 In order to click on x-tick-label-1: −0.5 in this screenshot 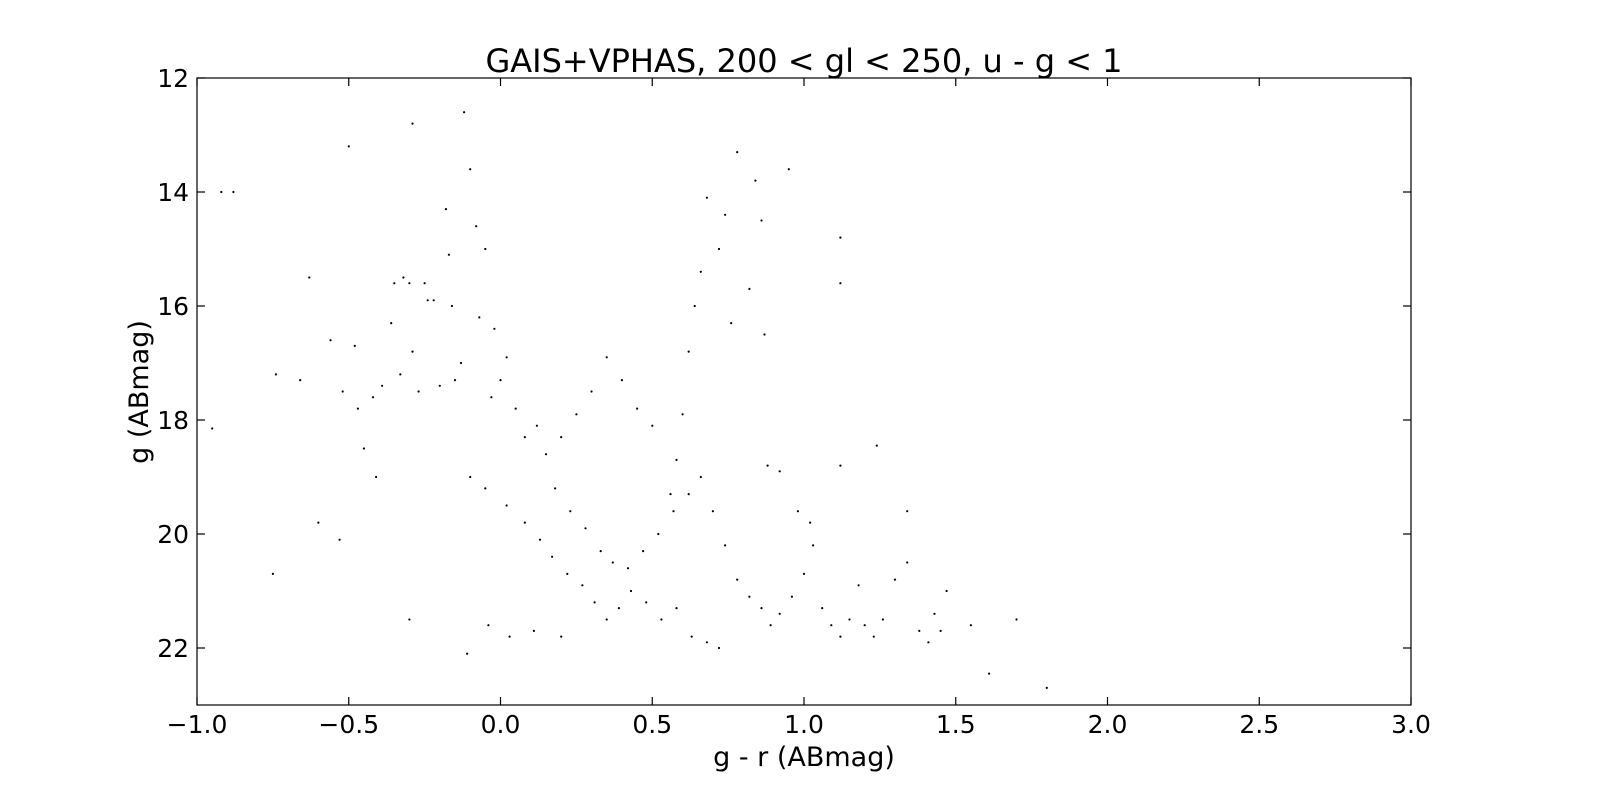, I will do `click(348, 724)`.